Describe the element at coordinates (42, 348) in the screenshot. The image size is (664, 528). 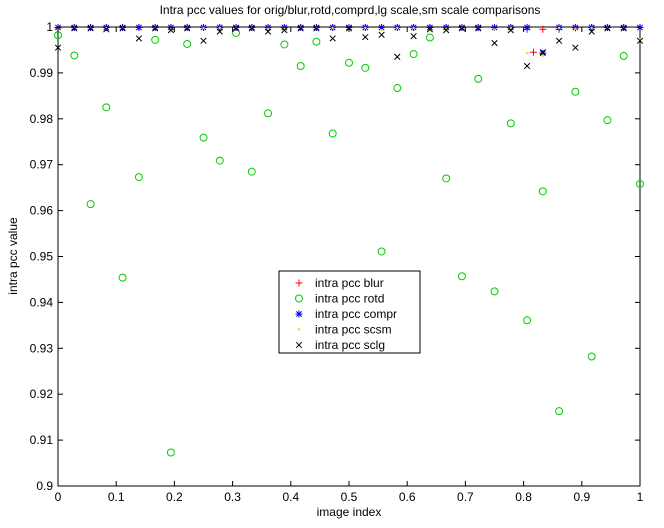
I see `y-tick-label: 0.93` at that location.